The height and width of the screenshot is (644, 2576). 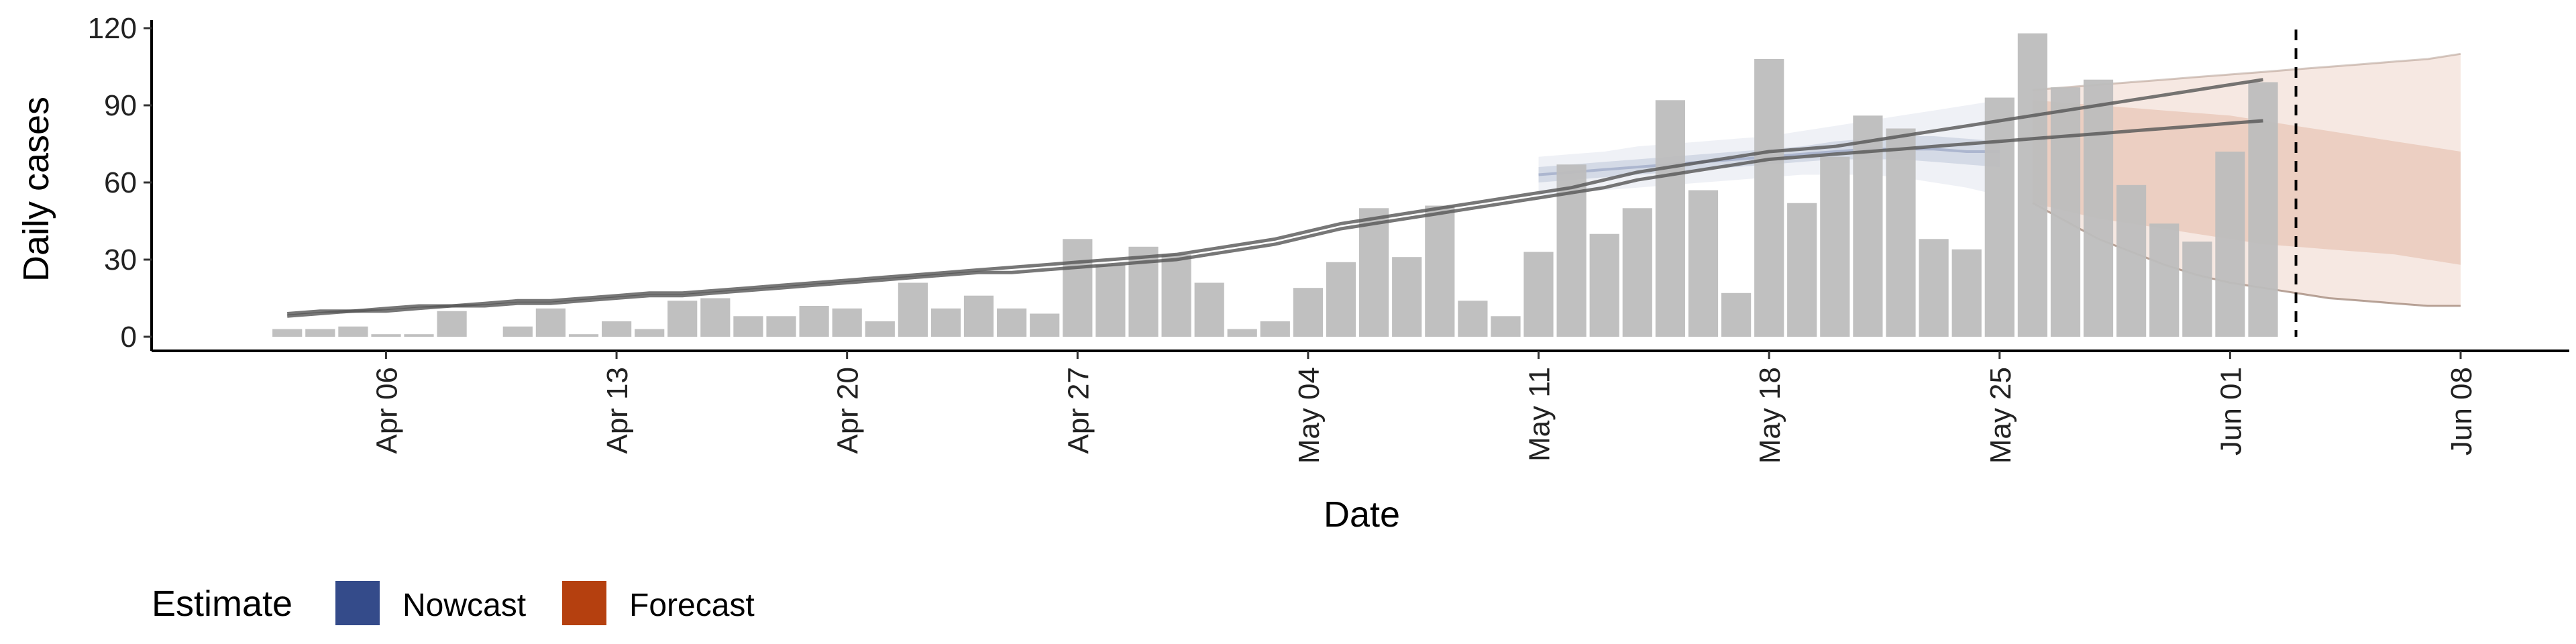 I want to click on y-tick-label: 120, so click(x=112, y=28).